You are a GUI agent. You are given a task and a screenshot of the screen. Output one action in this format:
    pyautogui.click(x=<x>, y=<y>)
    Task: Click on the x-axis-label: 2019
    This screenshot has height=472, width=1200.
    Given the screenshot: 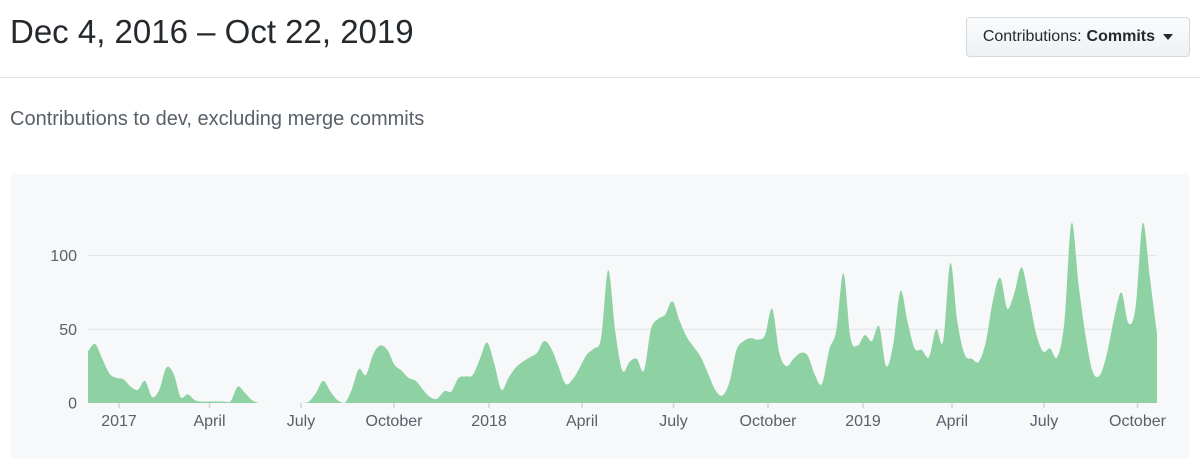 What is the action you would take?
    pyautogui.click(x=863, y=421)
    